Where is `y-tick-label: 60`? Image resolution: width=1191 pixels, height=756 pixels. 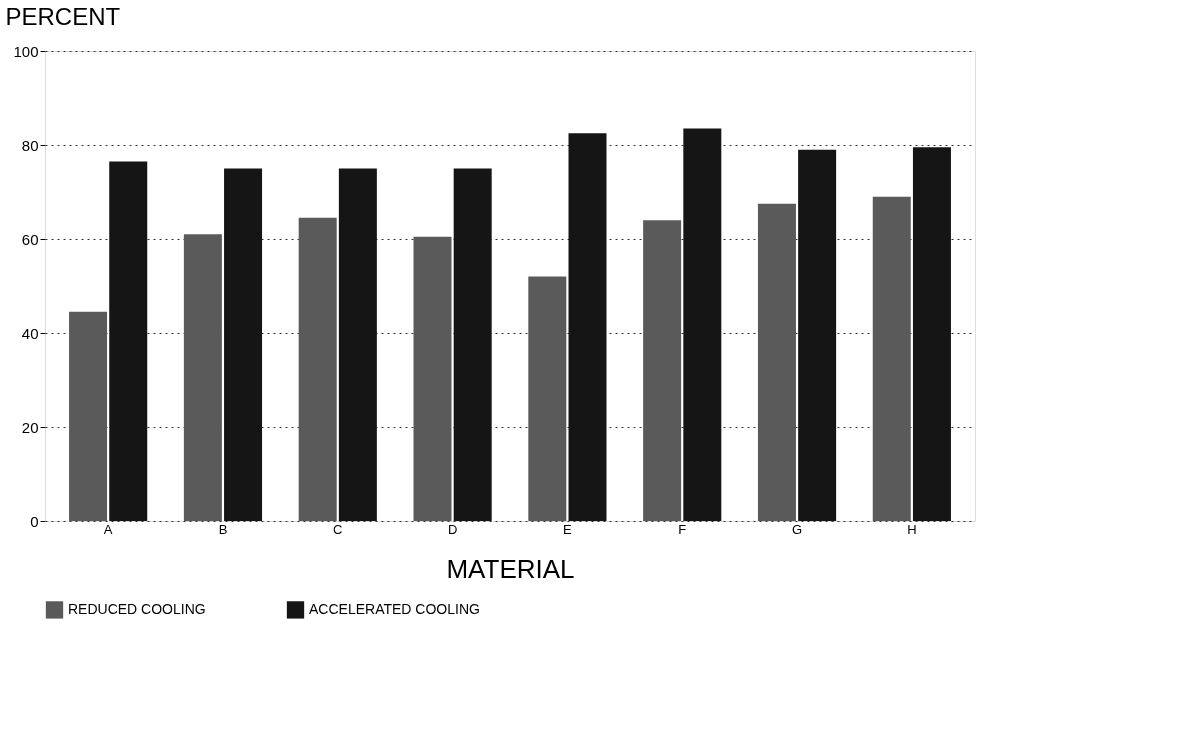 y-tick-label: 60 is located at coordinates (30, 239).